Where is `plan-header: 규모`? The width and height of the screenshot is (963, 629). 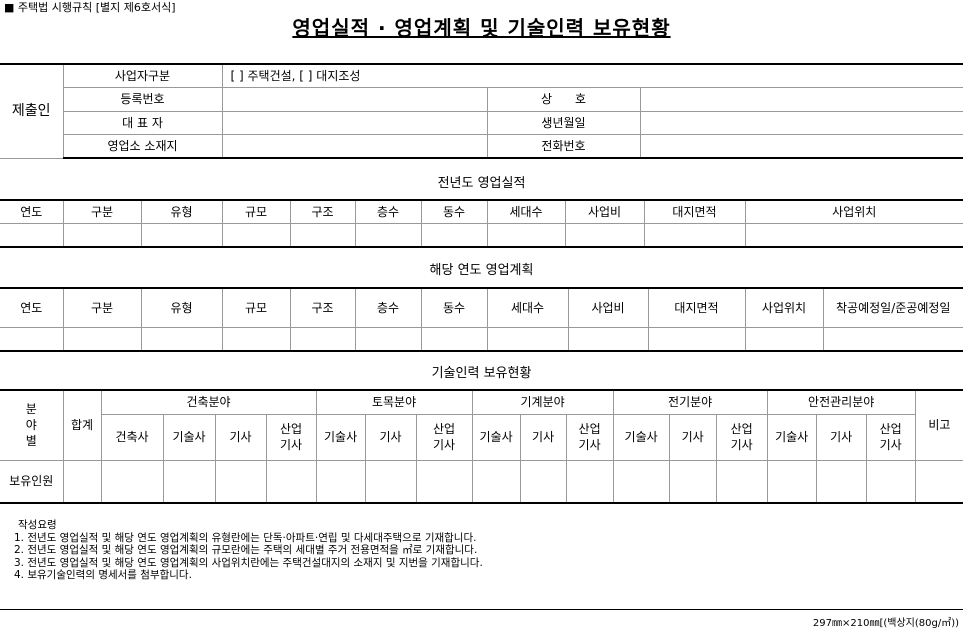 plan-header: 규모 is located at coordinates (256, 307).